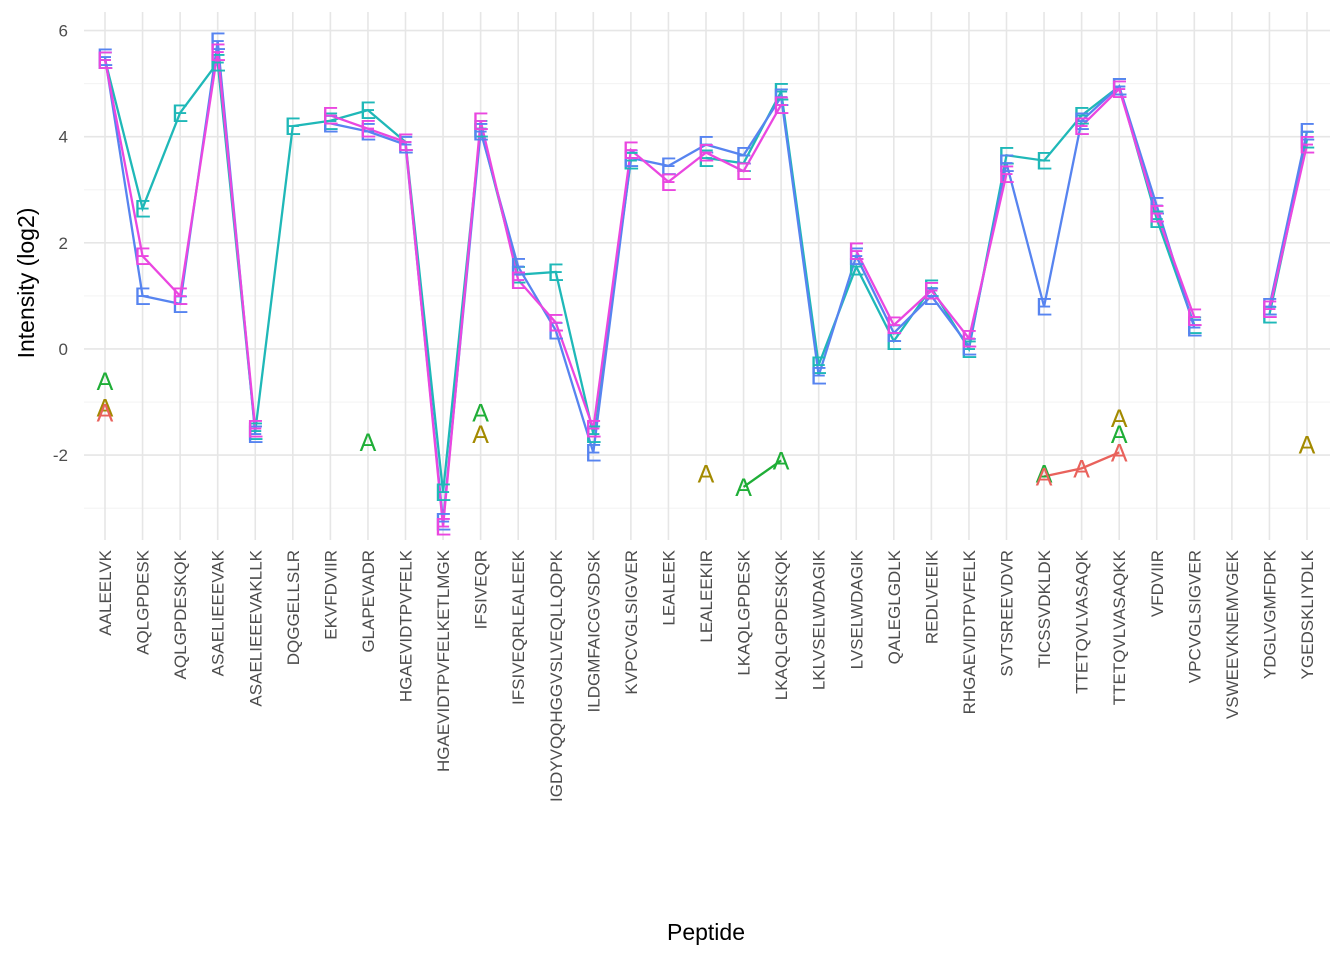  What do you see at coordinates (1269, 614) in the screenshot?
I see `x-tick-label: YDGLVGMFDPK` at bounding box center [1269, 614].